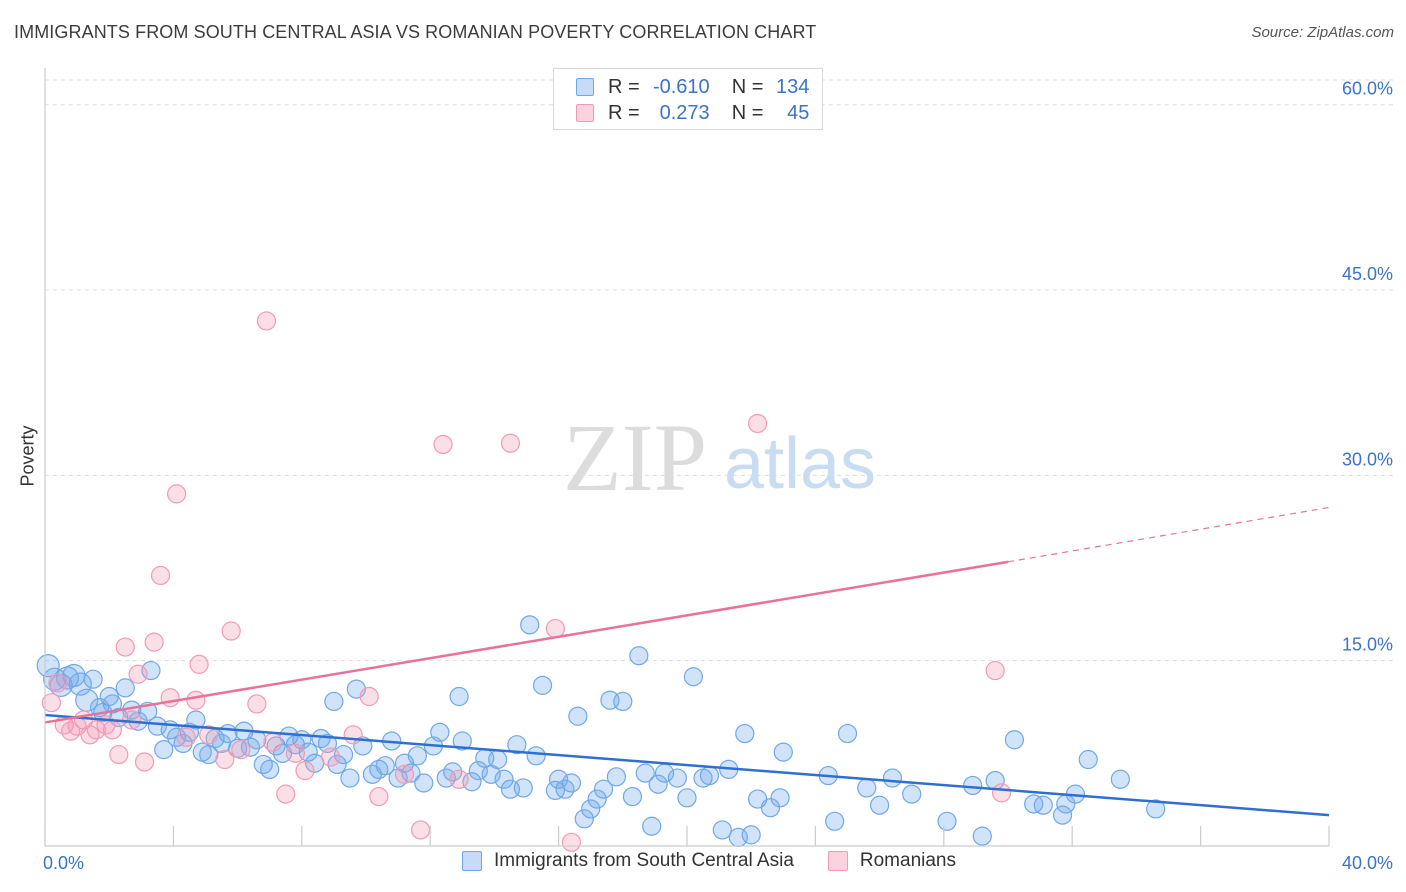 The width and height of the screenshot is (1406, 892). What do you see at coordinates (526, 642) in the screenshot?
I see `romanians-trendline` at bounding box center [526, 642].